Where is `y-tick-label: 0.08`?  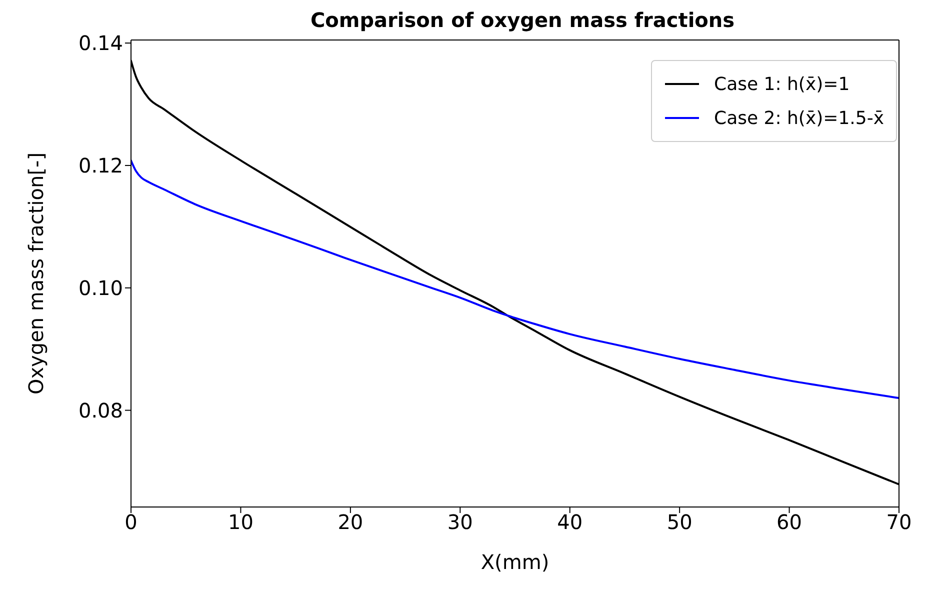 y-tick-label: 0.08 is located at coordinates (100, 410).